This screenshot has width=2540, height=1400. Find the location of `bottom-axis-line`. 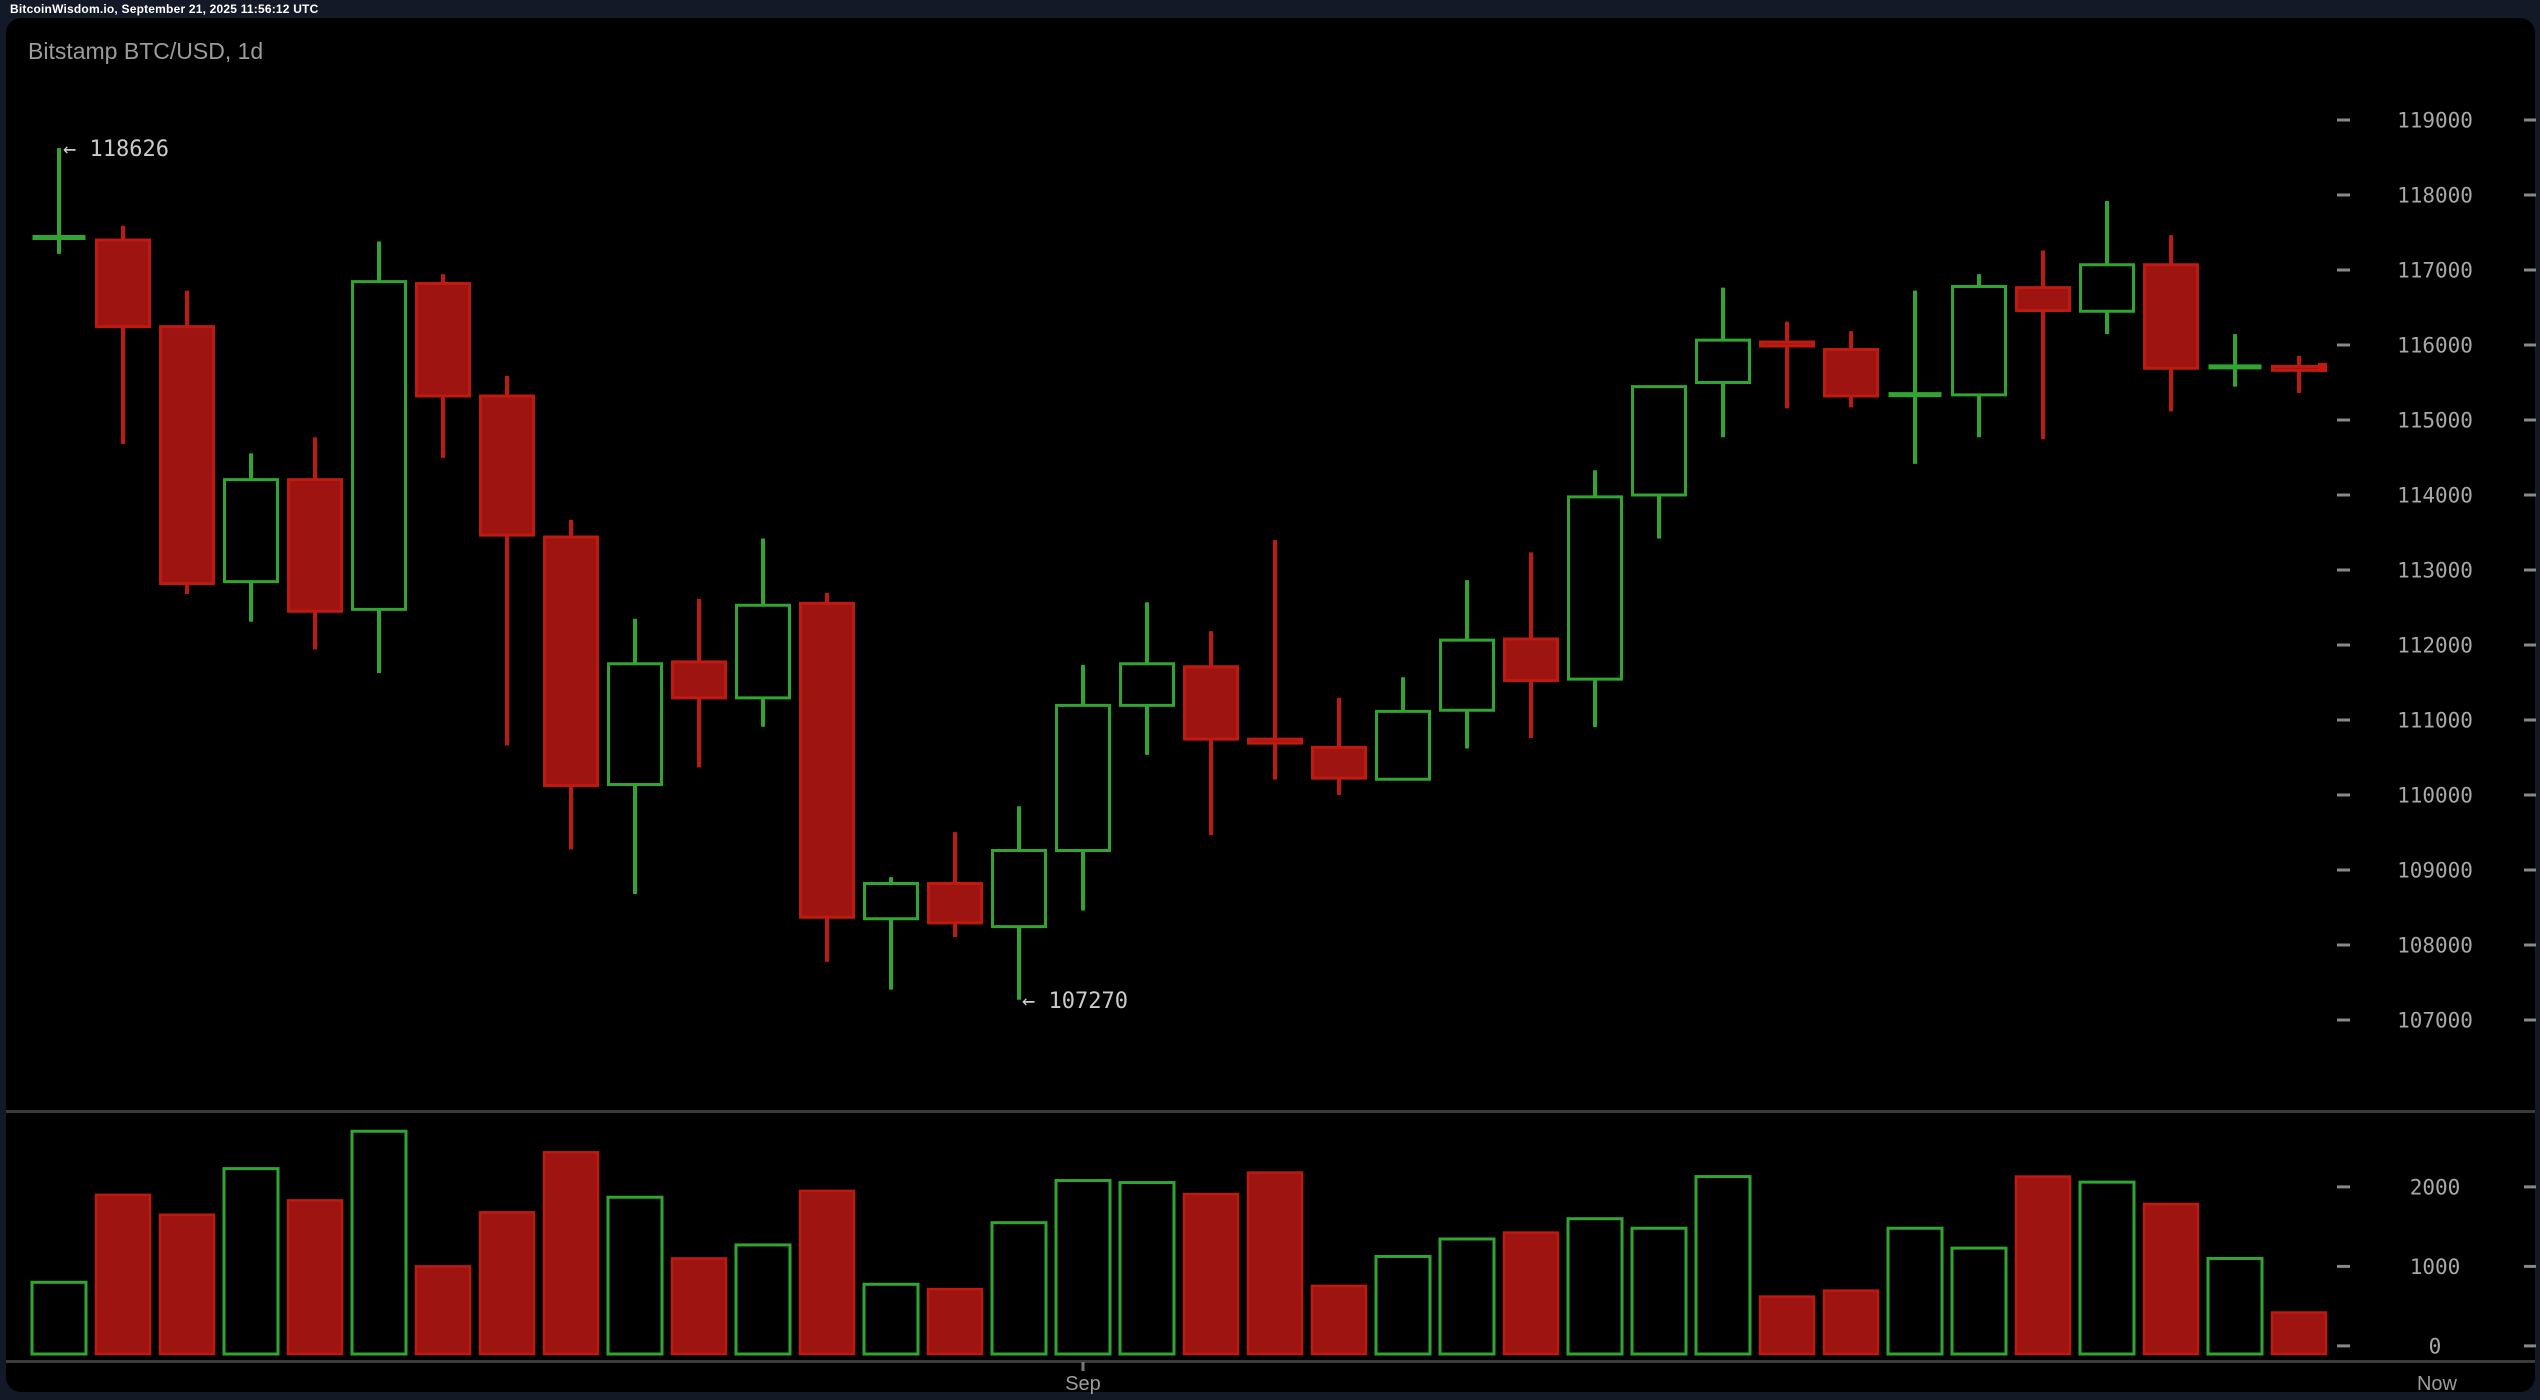

bottom-axis-line is located at coordinates (1270, 1361).